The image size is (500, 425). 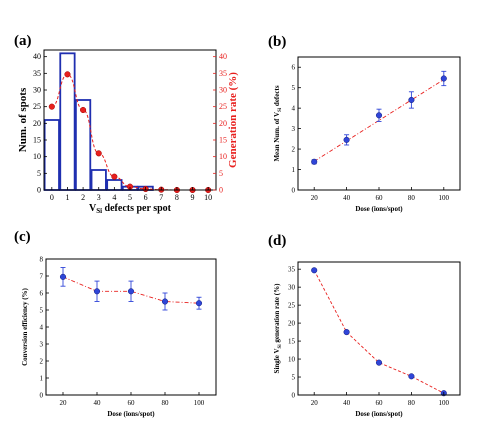 What do you see at coordinates (278, 123) in the screenshot?
I see `y-axis-label: Mean Num. of VSi defects` at bounding box center [278, 123].